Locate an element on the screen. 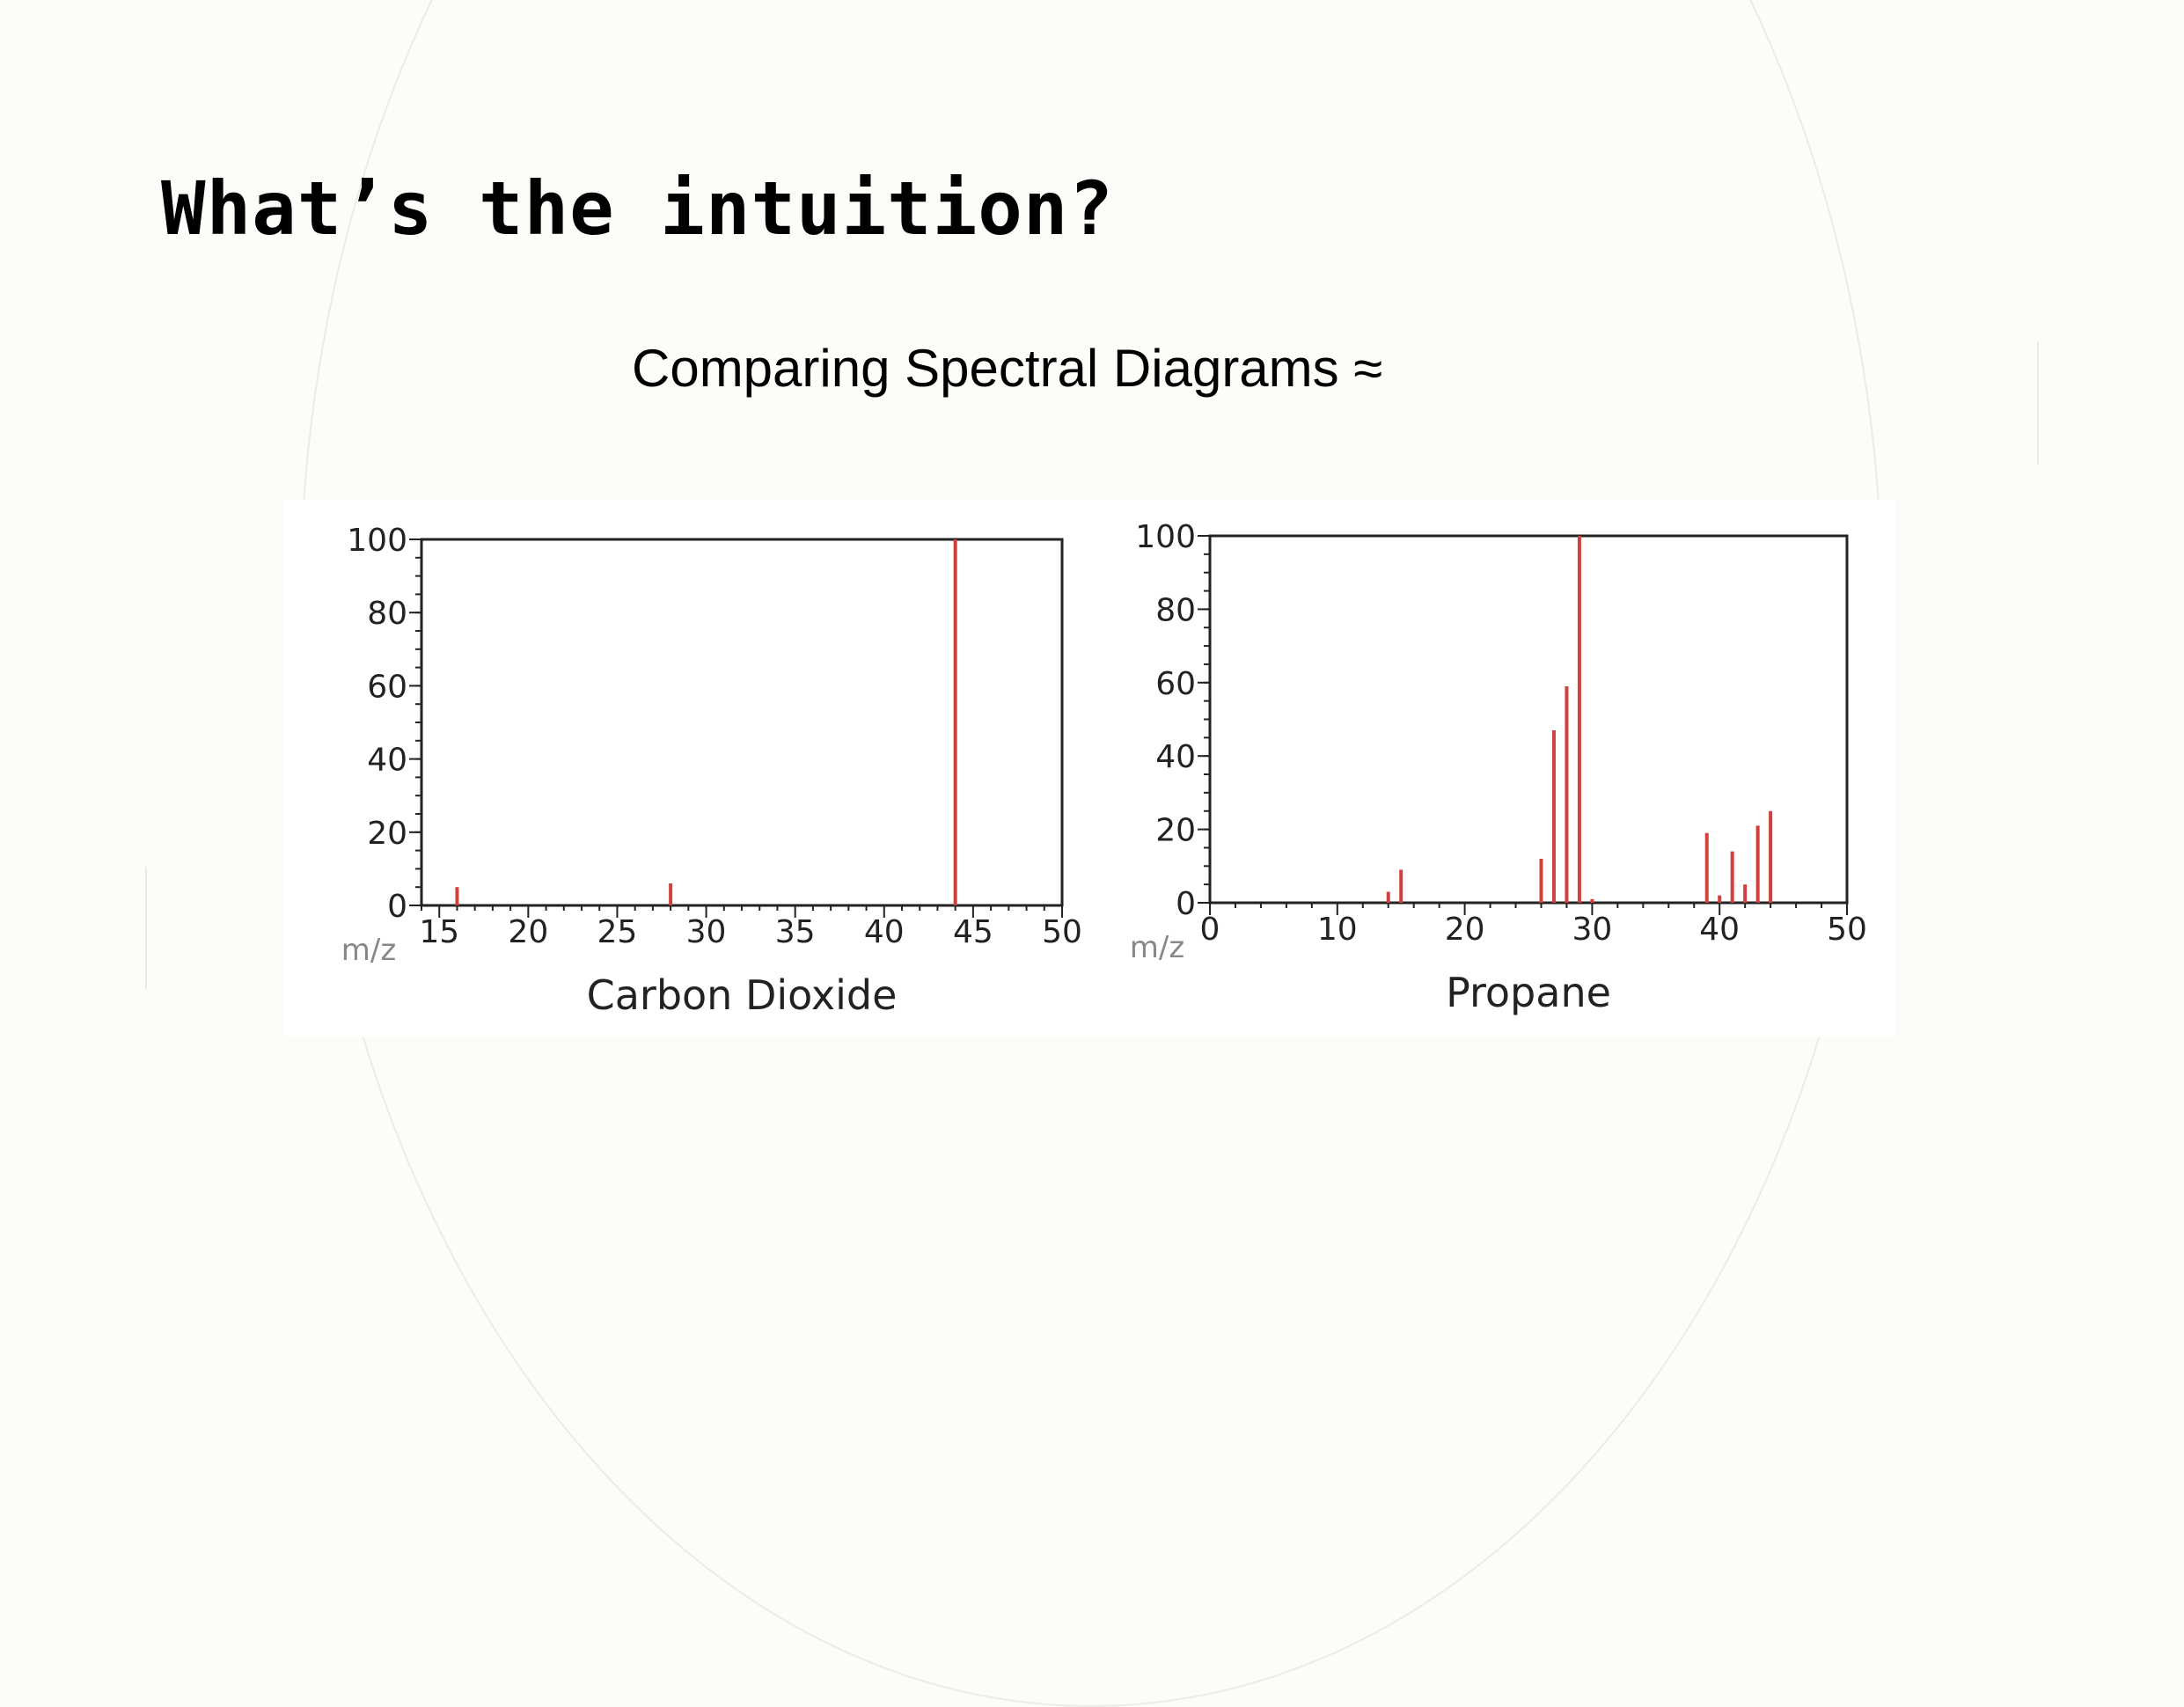 This screenshot has width=2184, height=1707. propane-spectrum: 0 20 40 60 80 100 0 10 20 30 40 50 m/z Propane is located at coordinates (1498, 767).